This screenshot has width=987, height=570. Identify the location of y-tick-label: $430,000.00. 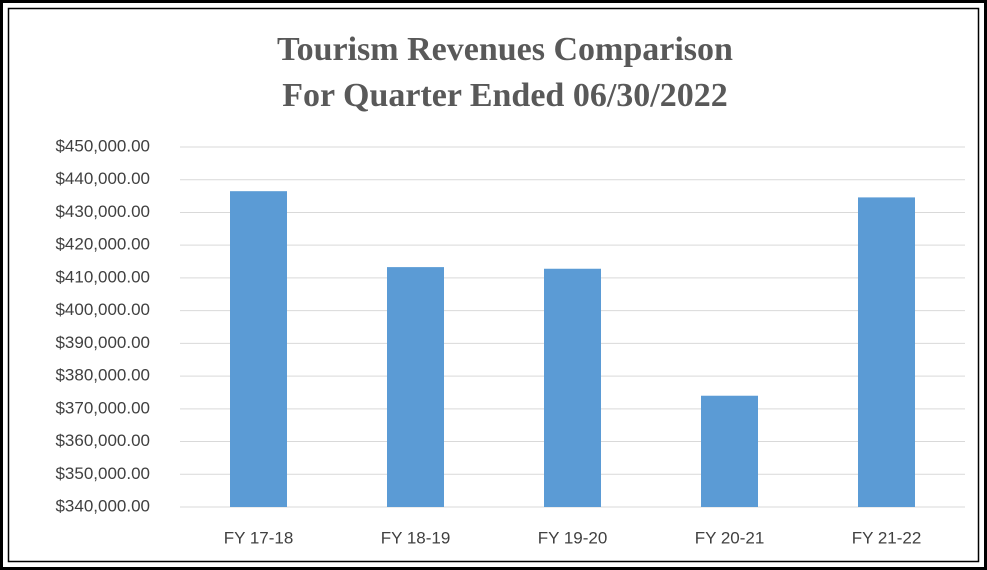
(102, 211).